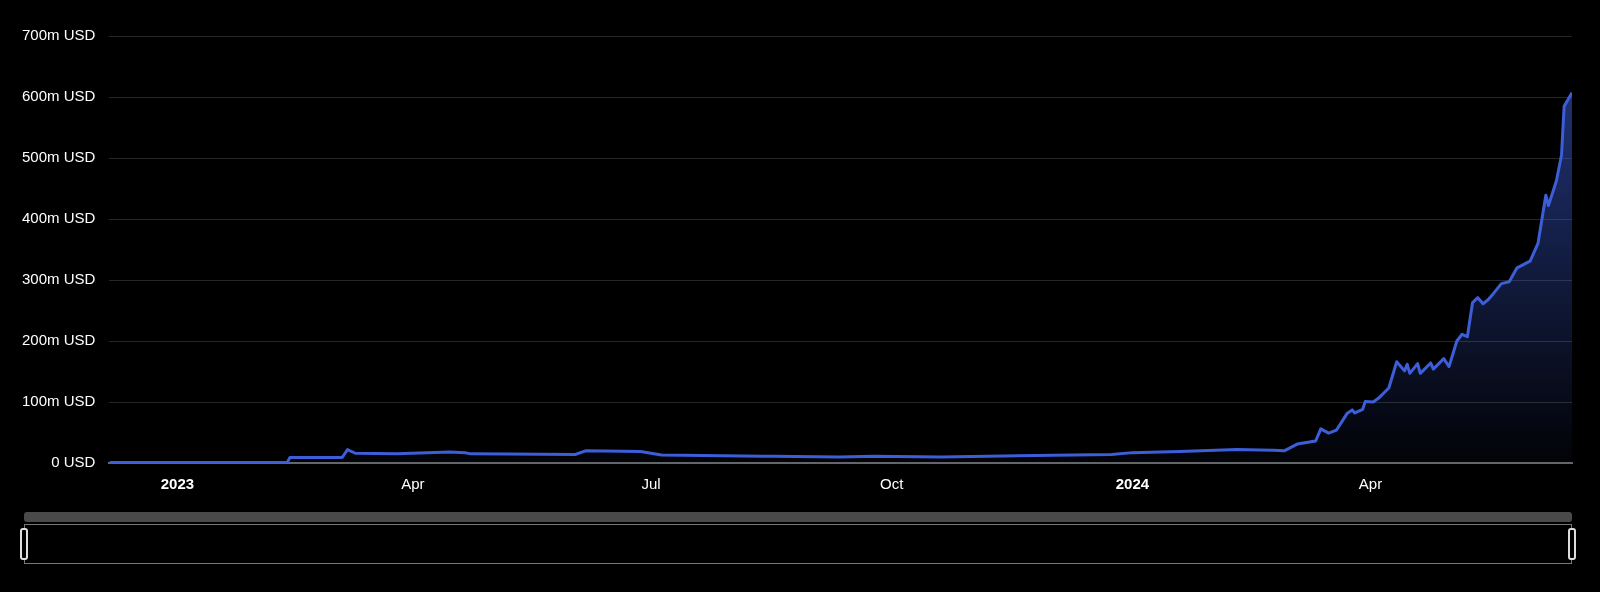  What do you see at coordinates (59, 279) in the screenshot?
I see `y-tick-label: 300m USD` at bounding box center [59, 279].